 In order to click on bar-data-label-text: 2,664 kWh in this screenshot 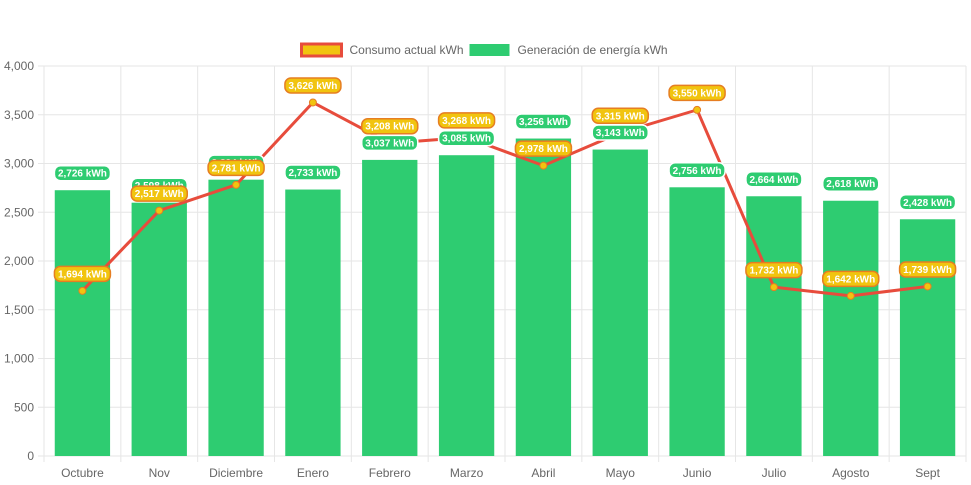, I will do `click(773, 180)`.